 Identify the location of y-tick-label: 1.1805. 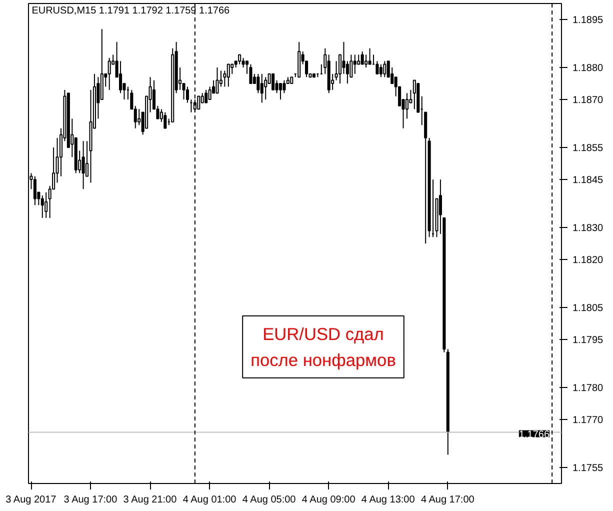
(588, 308).